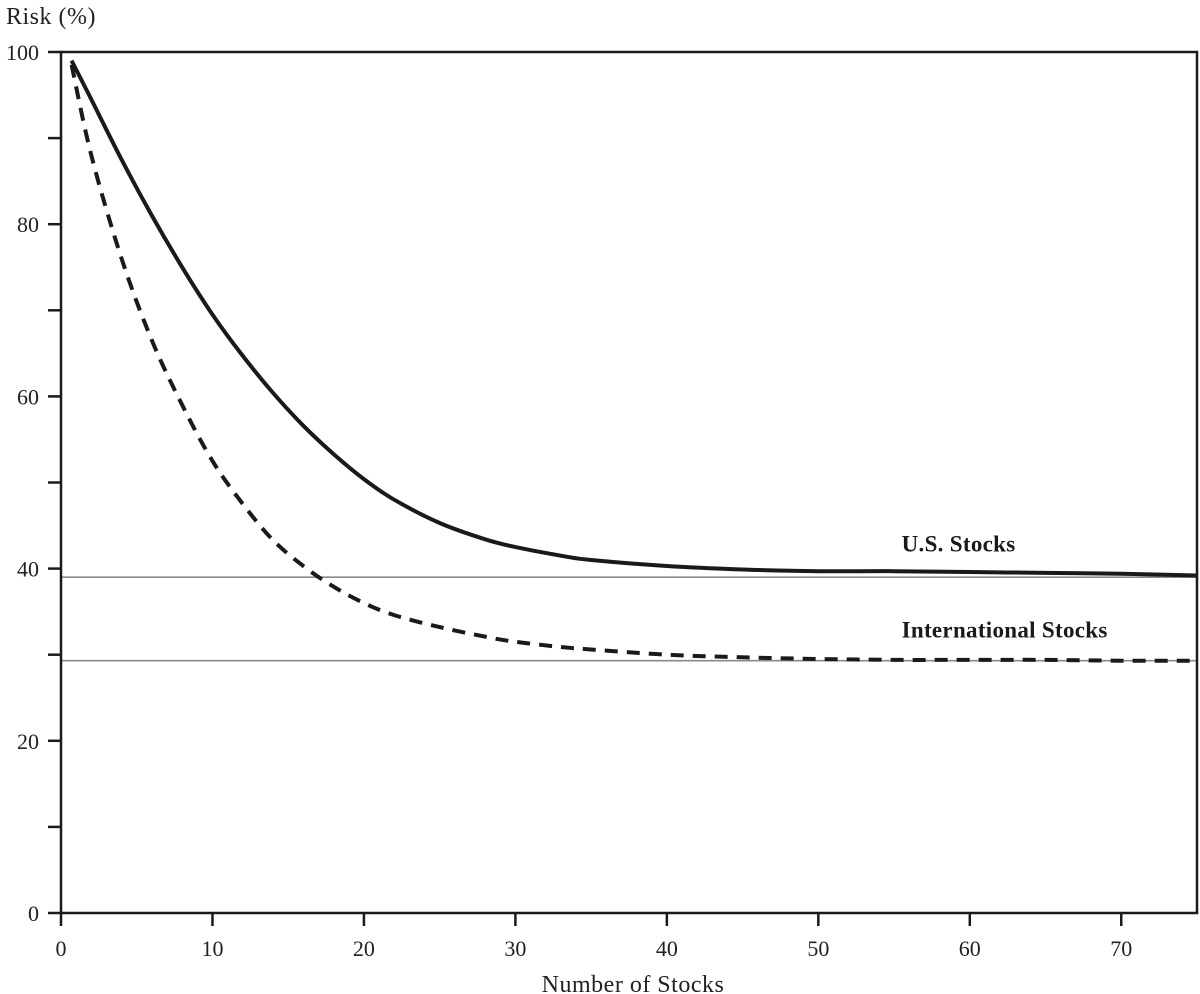 This screenshot has height=994, width=1200. What do you see at coordinates (28, 224) in the screenshot?
I see `y-tick-label-80: 80` at bounding box center [28, 224].